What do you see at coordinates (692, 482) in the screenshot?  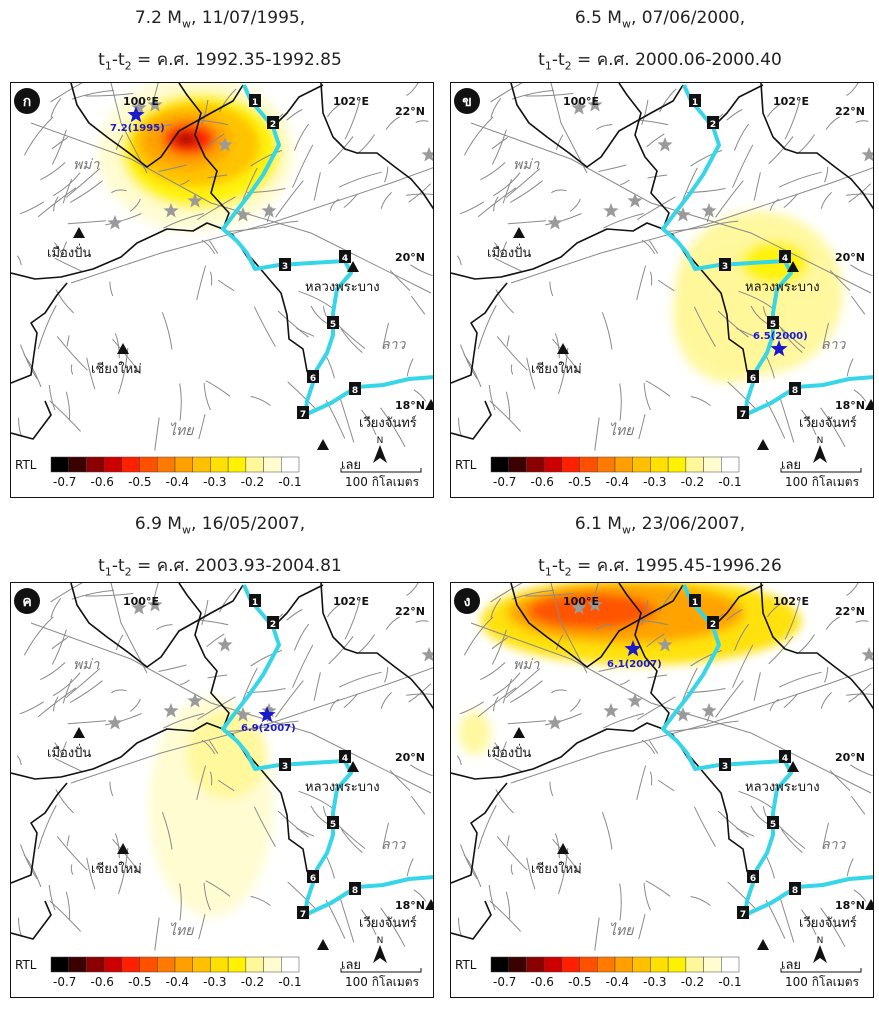 I see `legend-tick: -0.2` at bounding box center [692, 482].